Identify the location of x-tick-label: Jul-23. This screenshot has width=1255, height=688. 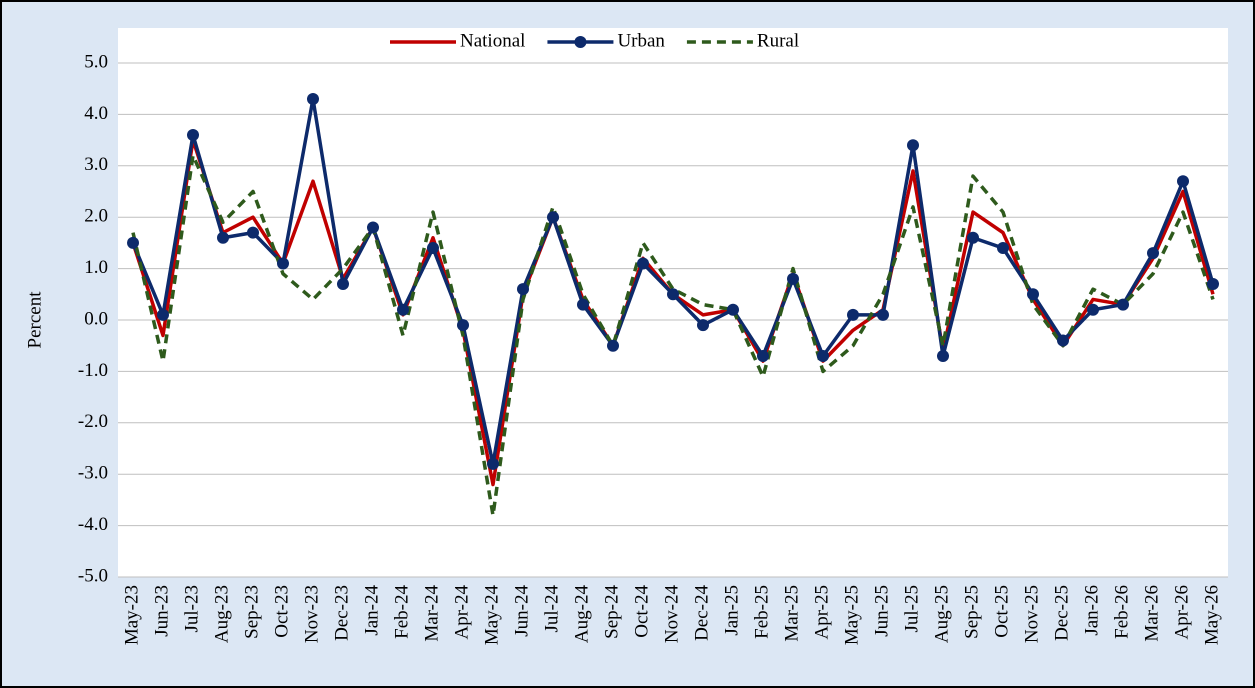
(191, 609).